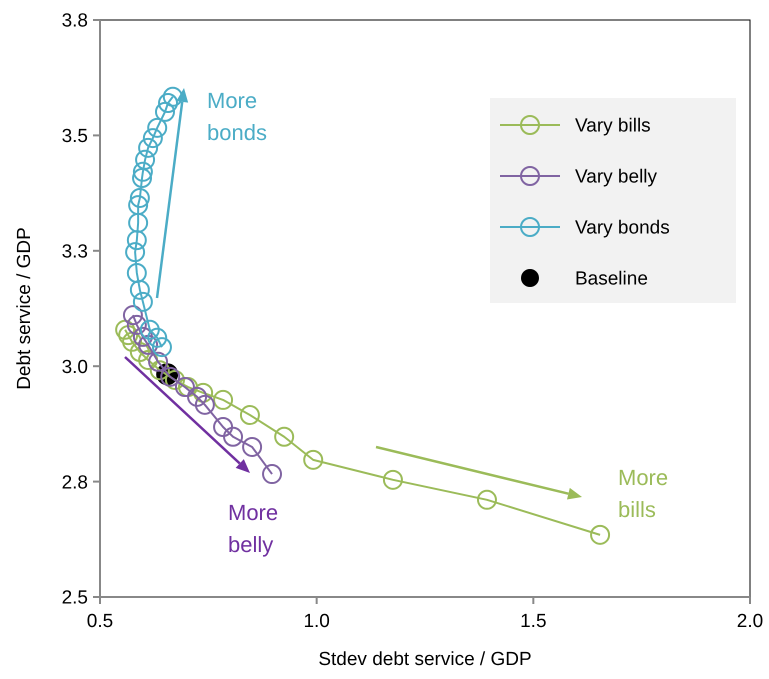 The image size is (769, 679). What do you see at coordinates (750, 621) in the screenshot?
I see `x-tick-label: 2.0` at bounding box center [750, 621].